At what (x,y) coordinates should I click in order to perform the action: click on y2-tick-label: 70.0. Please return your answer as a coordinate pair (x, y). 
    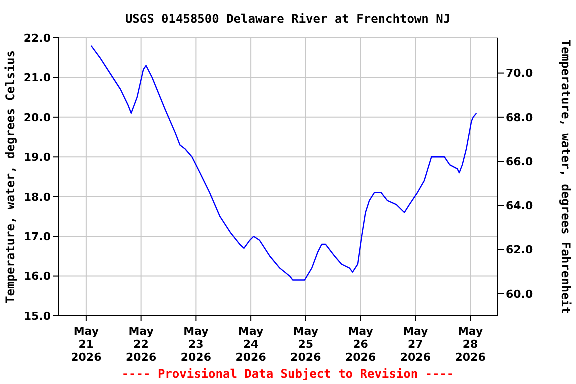
    Looking at the image, I should click on (520, 73).